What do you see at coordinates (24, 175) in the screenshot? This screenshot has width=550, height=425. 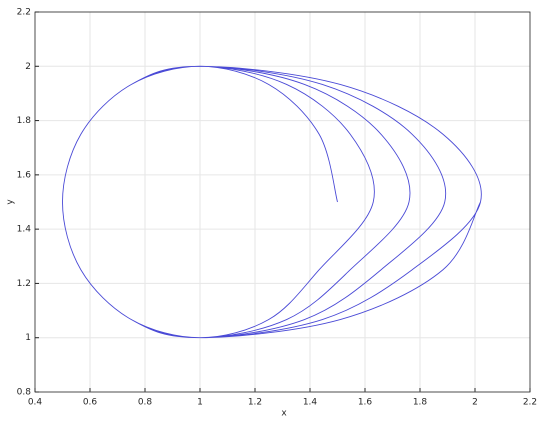 I see `y-tick-label: 1.6` at bounding box center [24, 175].